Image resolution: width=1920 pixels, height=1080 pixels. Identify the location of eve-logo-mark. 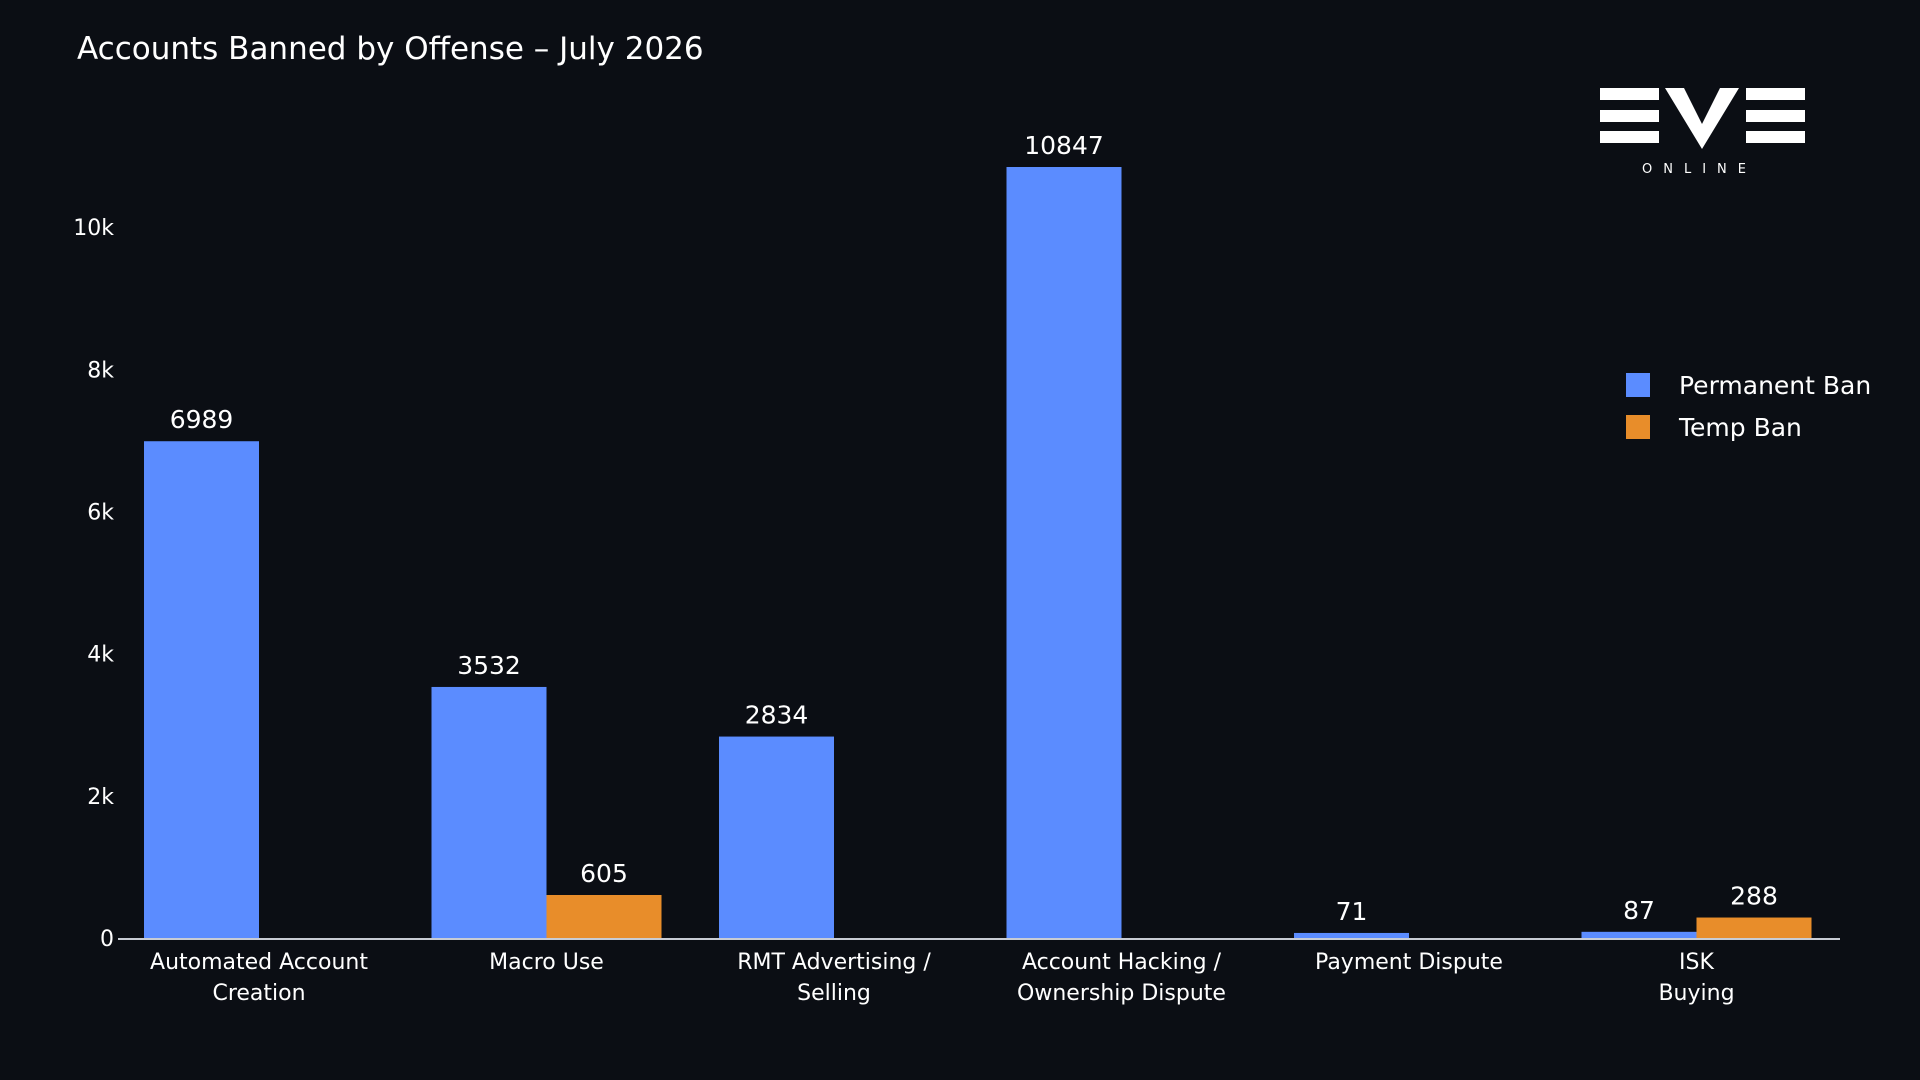
(1702, 118).